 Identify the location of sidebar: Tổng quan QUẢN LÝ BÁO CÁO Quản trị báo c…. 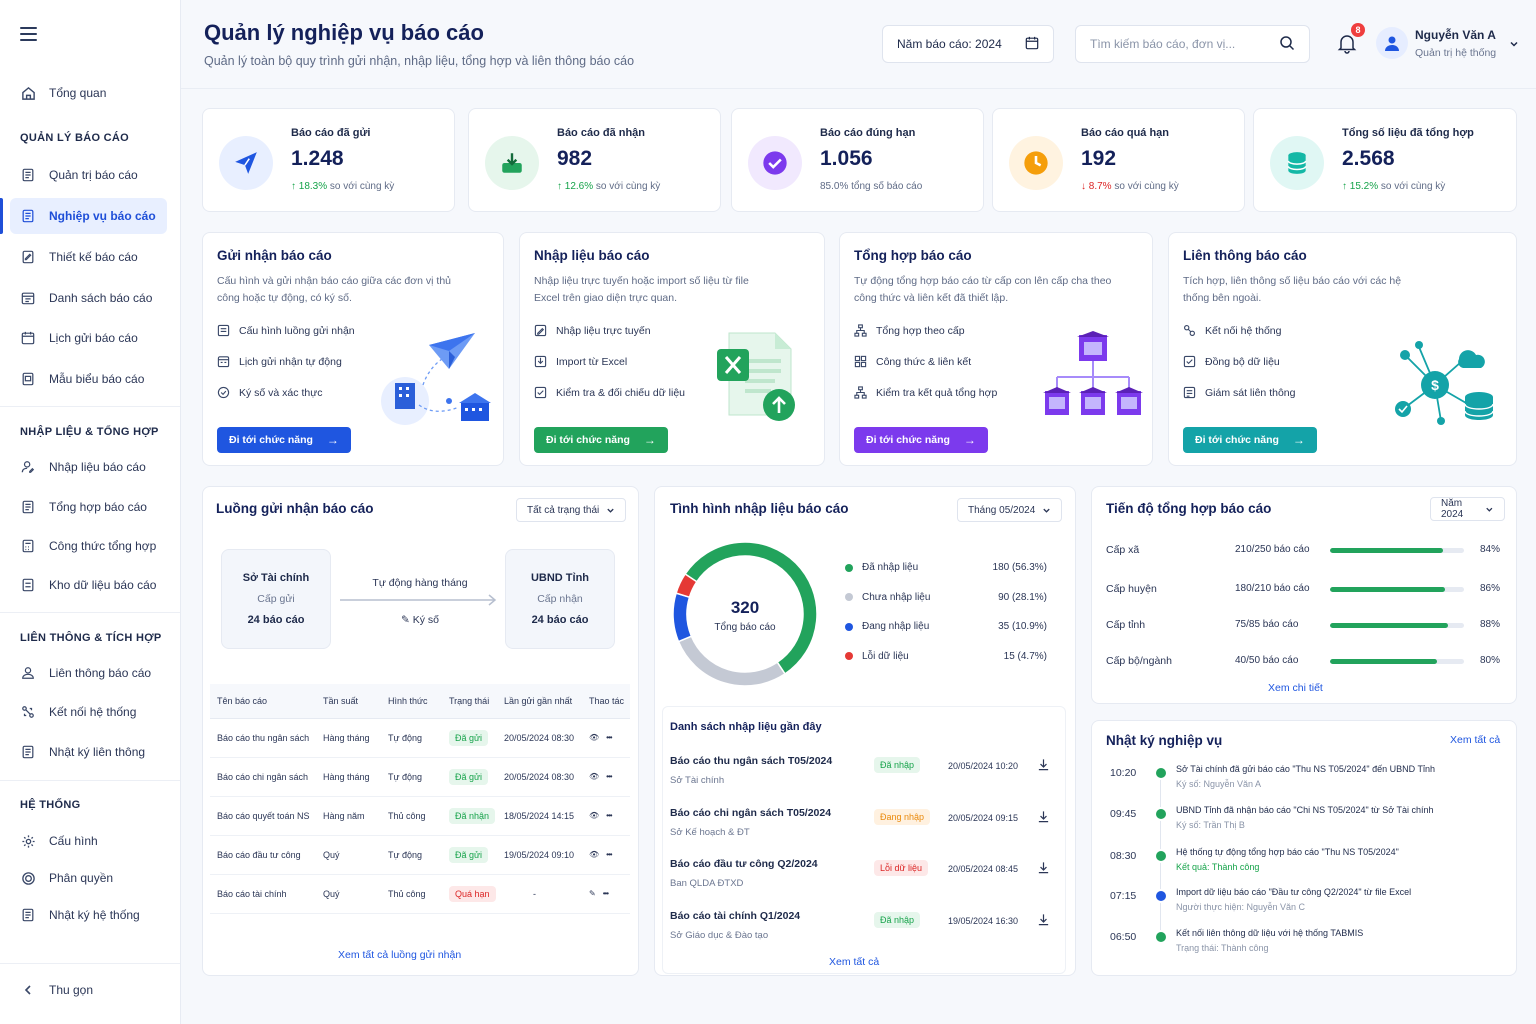
(90, 512).